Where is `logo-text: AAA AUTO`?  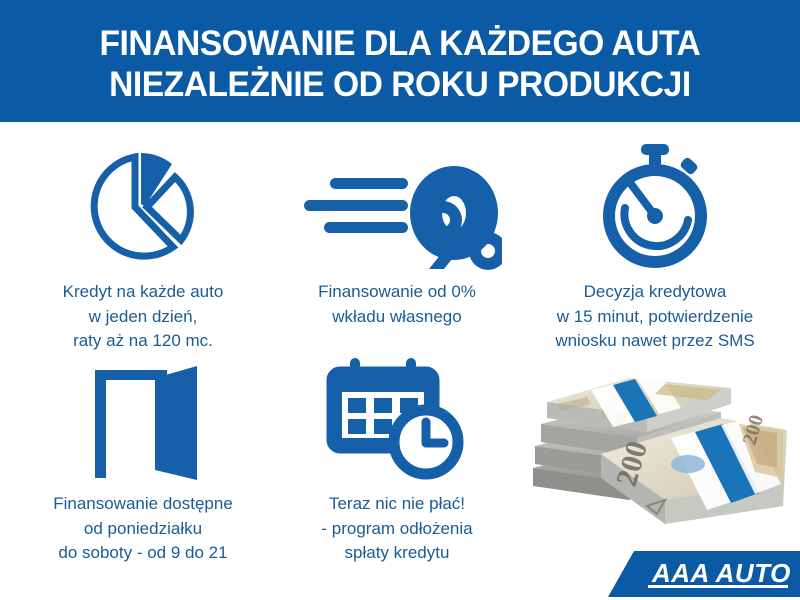
logo-text: AAA AUTO is located at coordinates (721, 573).